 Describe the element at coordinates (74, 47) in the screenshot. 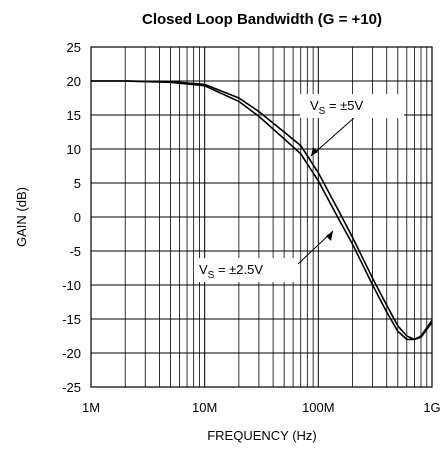

I see `y-tick-label: 25` at that location.